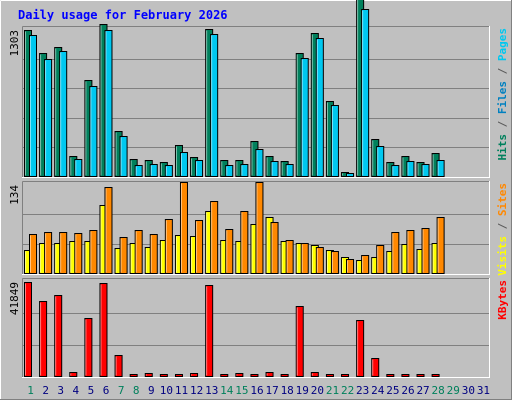  What do you see at coordinates (211, 390) in the screenshot?
I see `x-tick-label: 13` at bounding box center [211, 390].